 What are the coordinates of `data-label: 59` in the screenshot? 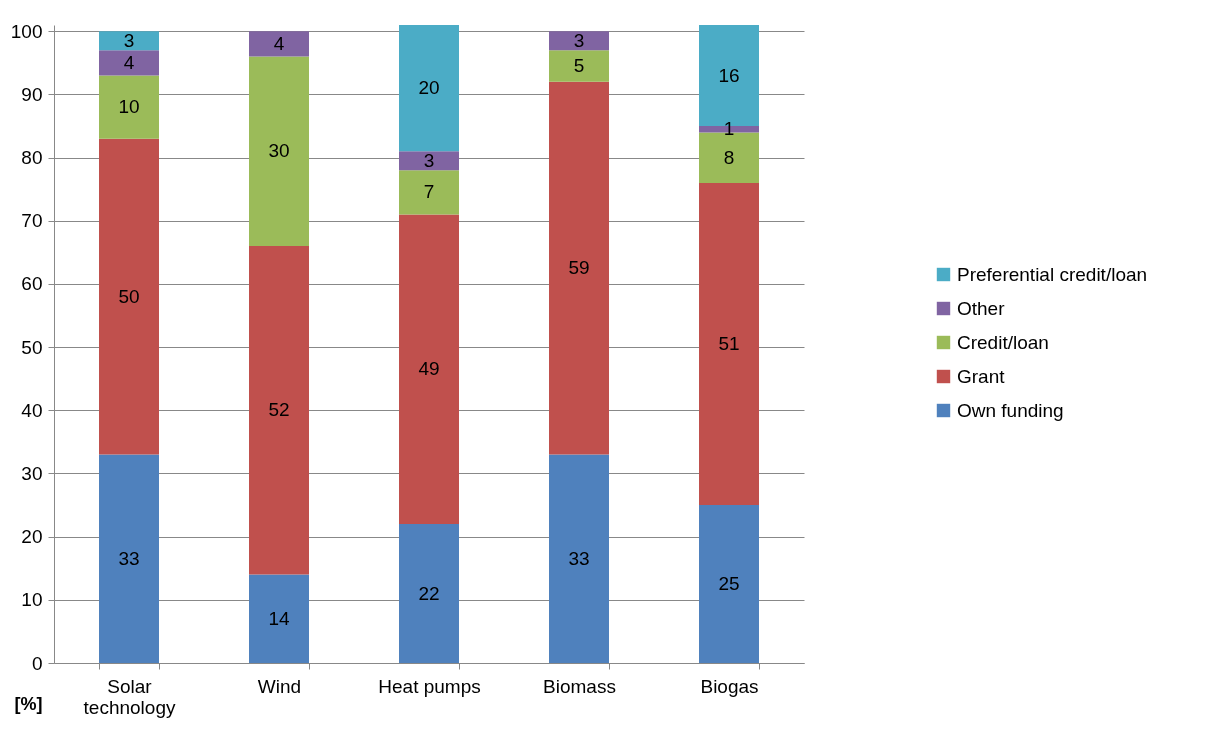 It's located at (579, 268).